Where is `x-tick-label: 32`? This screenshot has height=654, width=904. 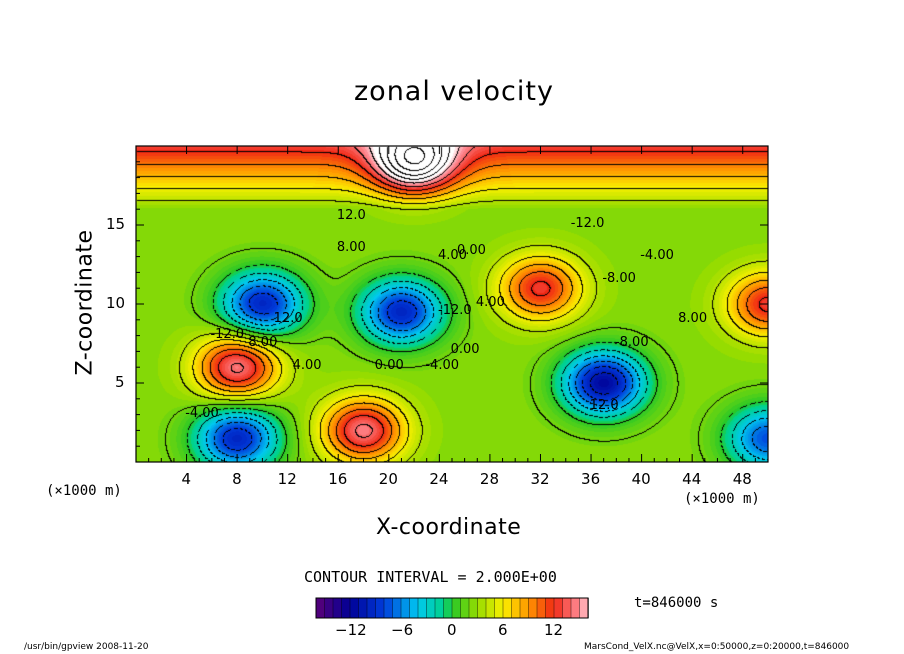
x-tick-label: 32 is located at coordinates (540, 479).